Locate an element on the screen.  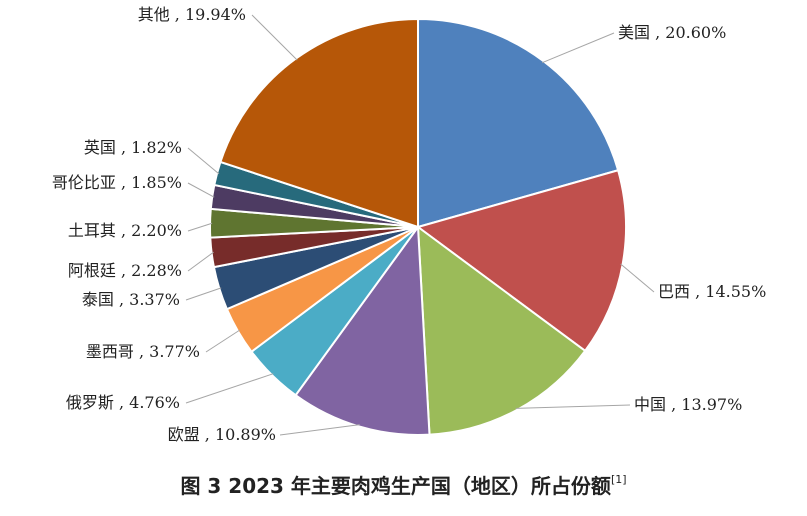
figure-caption: 图 3 2023 年主要肉鸡生产国（地区）所占份额[1] is located at coordinates (403, 484).